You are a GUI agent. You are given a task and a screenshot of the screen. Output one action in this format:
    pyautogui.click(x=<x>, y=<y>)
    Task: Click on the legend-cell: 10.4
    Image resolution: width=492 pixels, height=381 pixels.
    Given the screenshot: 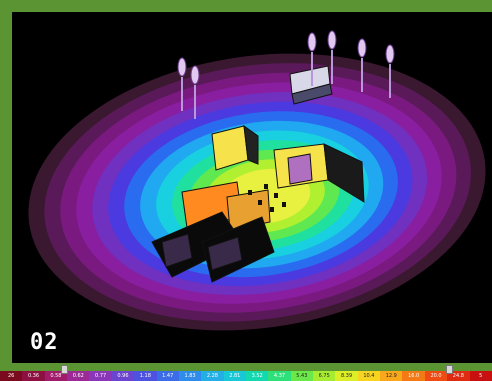 What is the action you would take?
    pyautogui.click(x=369, y=376)
    